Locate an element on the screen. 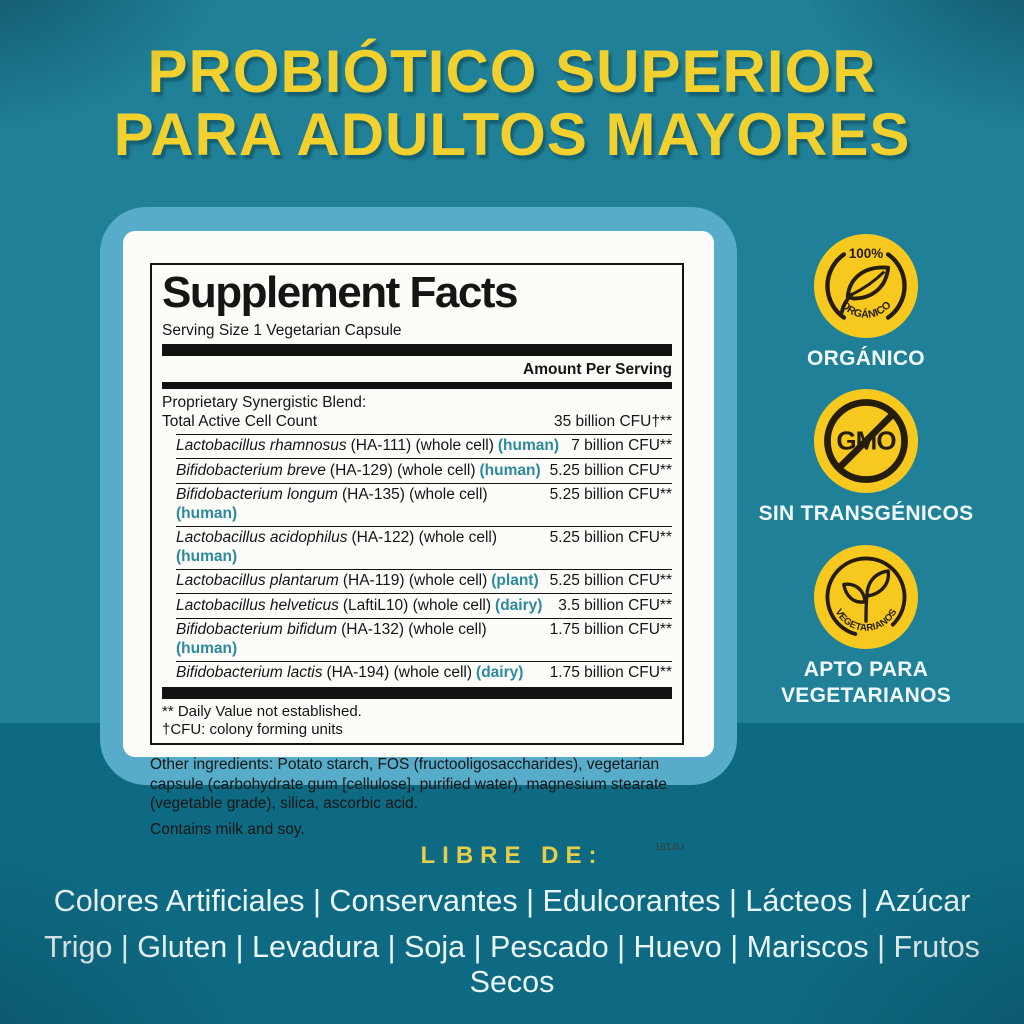 The image size is (1024, 1024). leaf-icon: 100% ORGÁNICO is located at coordinates (866, 286).